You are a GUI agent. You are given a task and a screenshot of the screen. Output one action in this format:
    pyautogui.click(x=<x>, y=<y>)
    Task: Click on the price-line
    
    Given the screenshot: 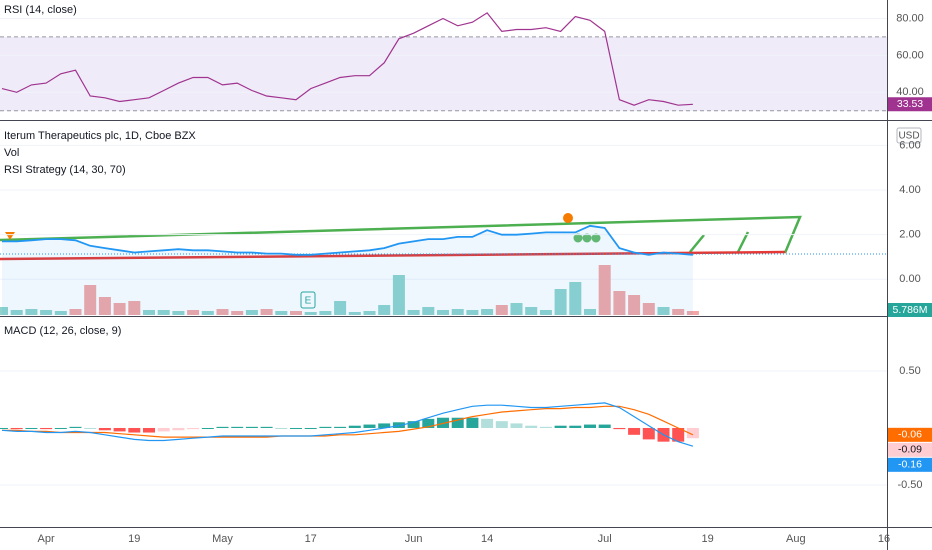 What is the action you would take?
    pyautogui.click(x=347, y=240)
    